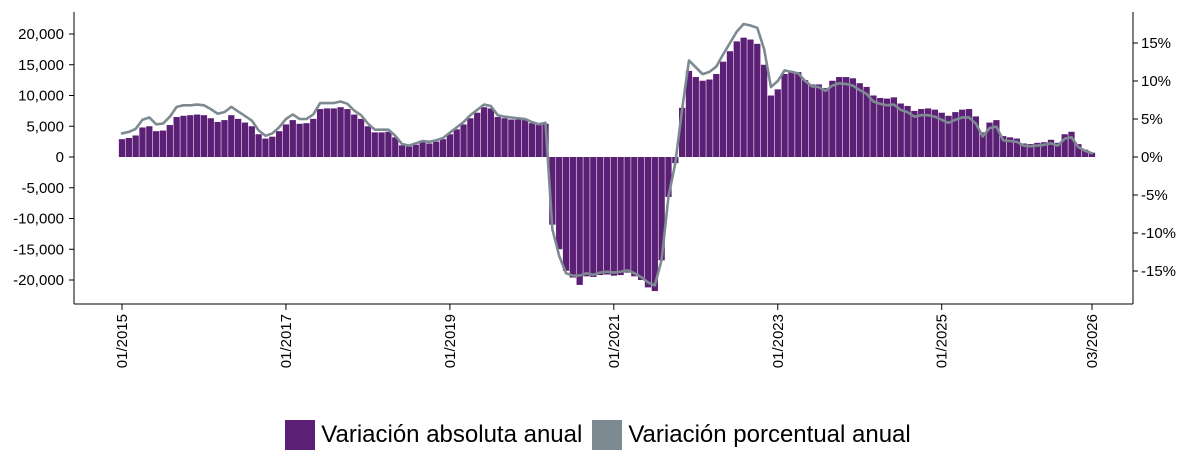 The image size is (1196, 455). Describe the element at coordinates (769, 434) in the screenshot. I see `legend-label-percent: Variación porcentual anual` at that location.